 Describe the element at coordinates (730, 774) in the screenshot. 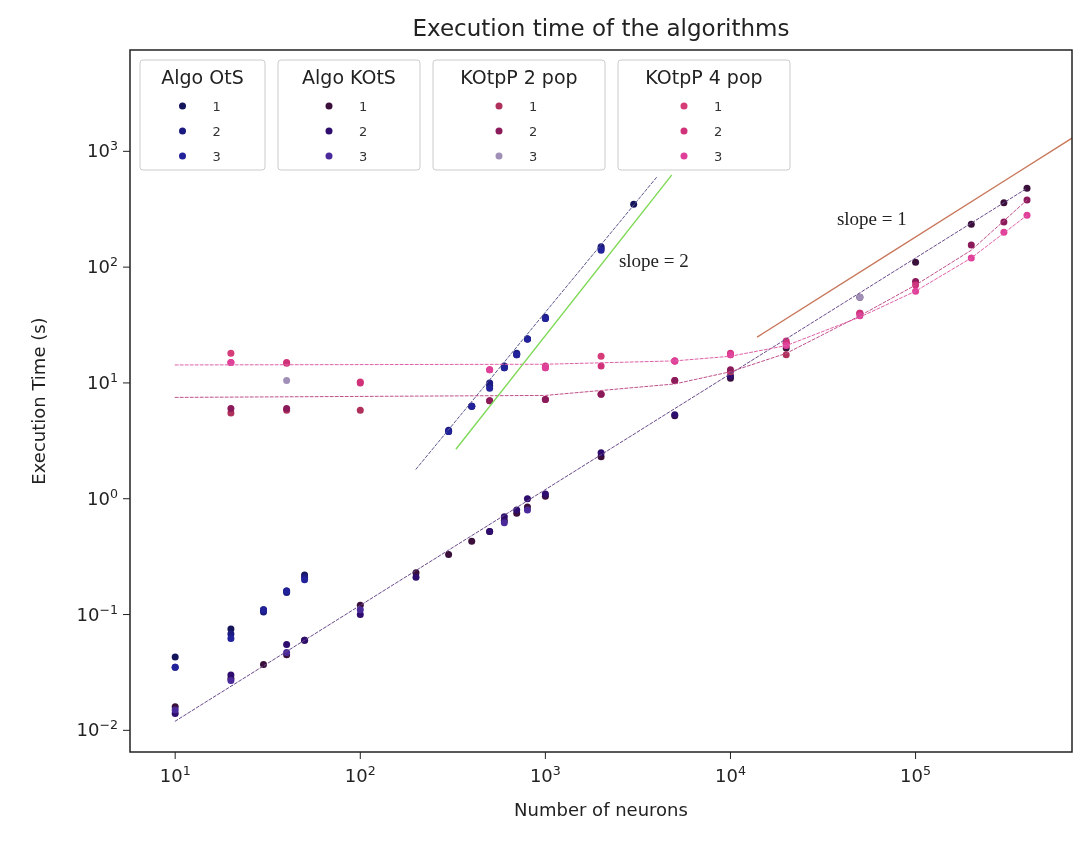

I see `x-tick-label: 10$^{4}$` at that location.